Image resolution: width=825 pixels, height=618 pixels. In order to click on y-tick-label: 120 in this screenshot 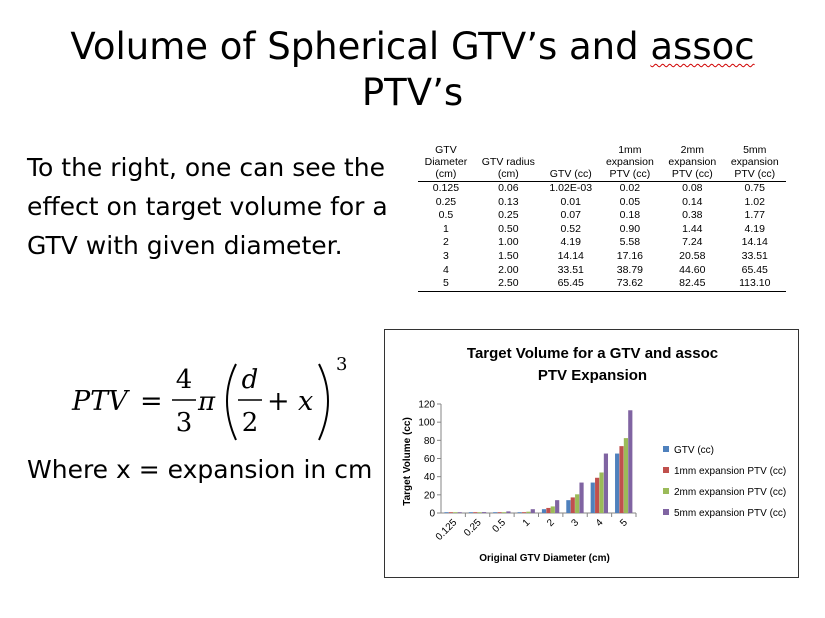, I will do `click(426, 405)`.